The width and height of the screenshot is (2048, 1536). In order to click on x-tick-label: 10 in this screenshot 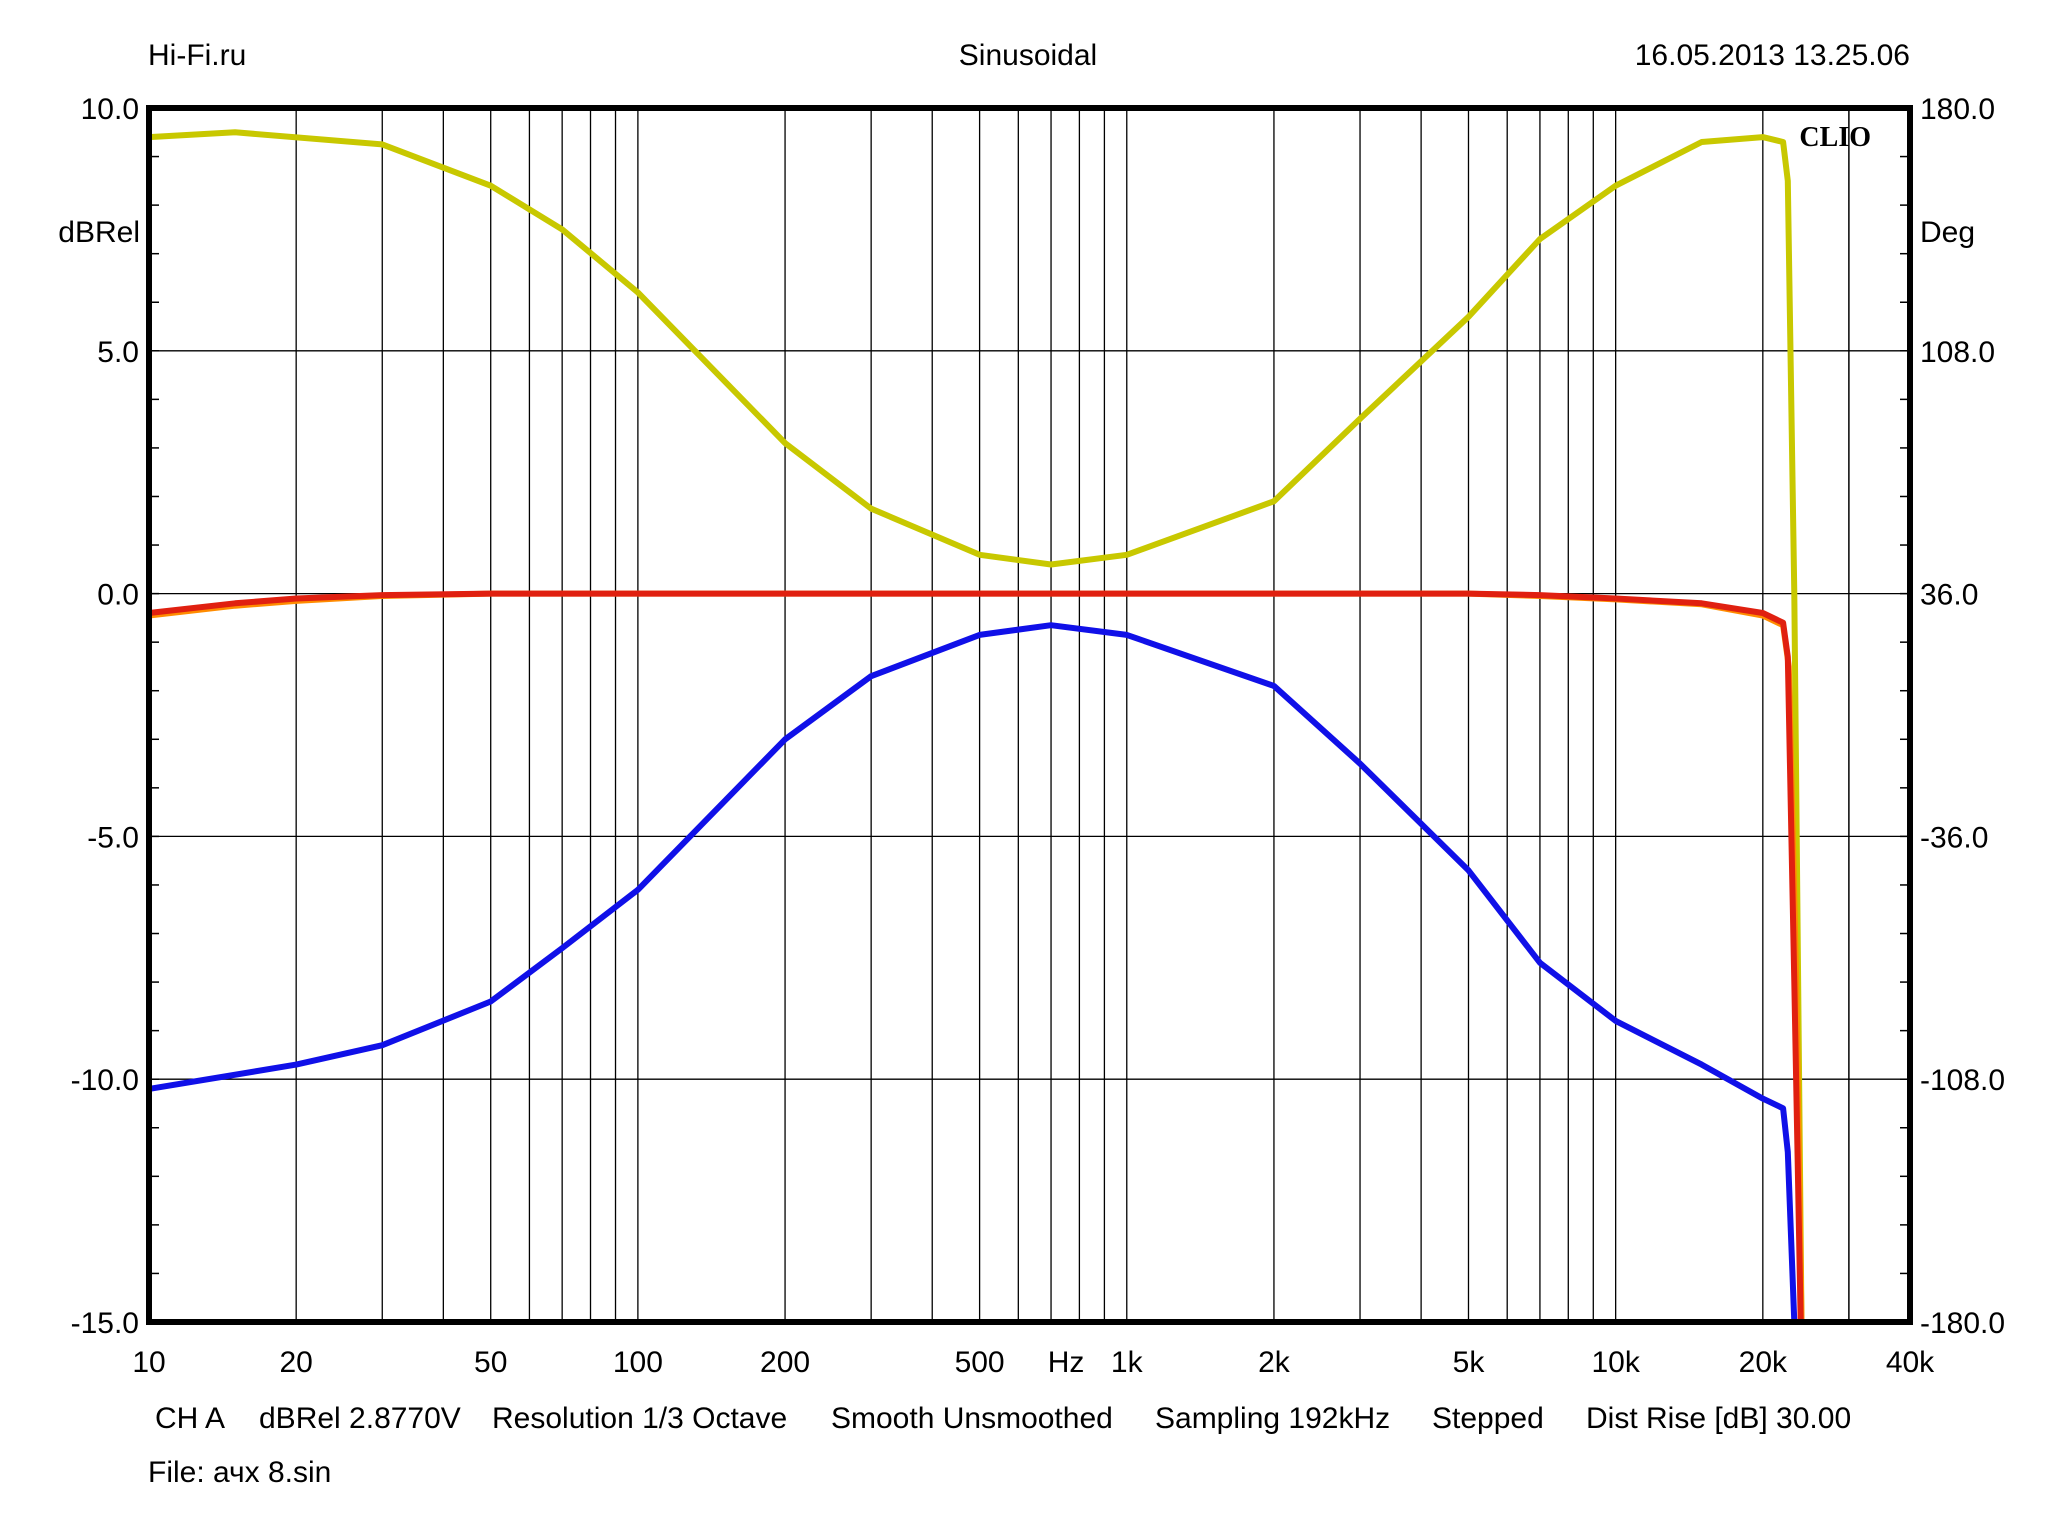, I will do `click(148, 1362)`.